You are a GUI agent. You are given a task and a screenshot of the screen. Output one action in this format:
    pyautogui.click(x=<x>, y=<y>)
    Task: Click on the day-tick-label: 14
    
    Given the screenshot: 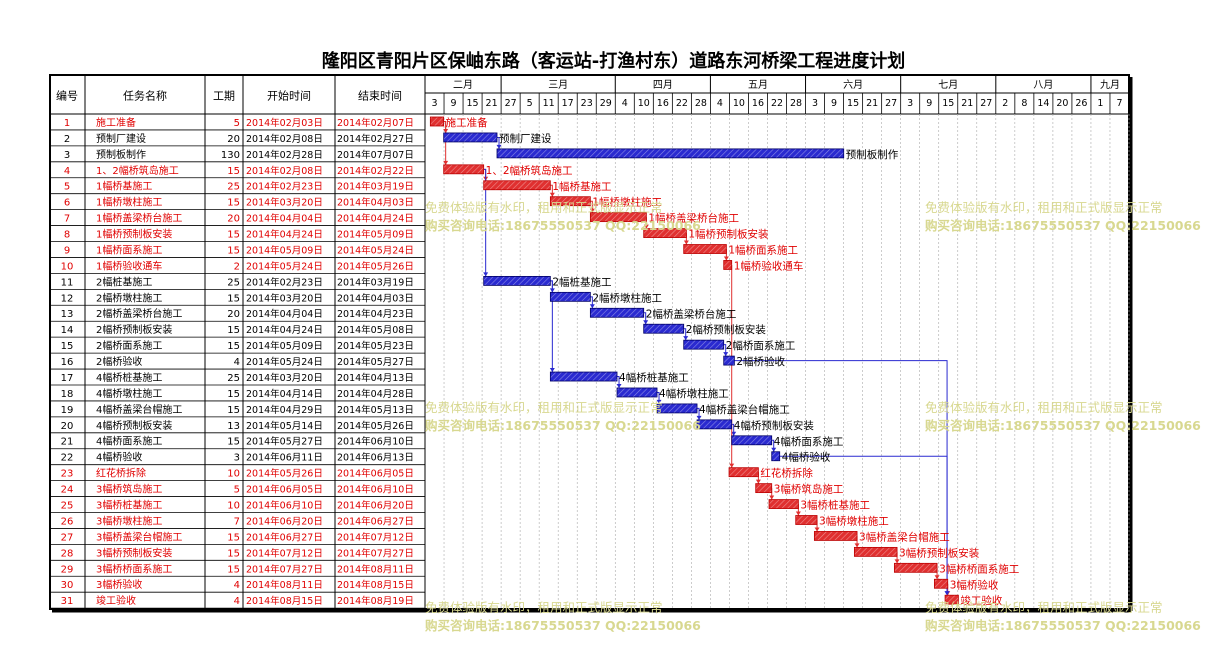 What is the action you would take?
    pyautogui.click(x=1043, y=103)
    